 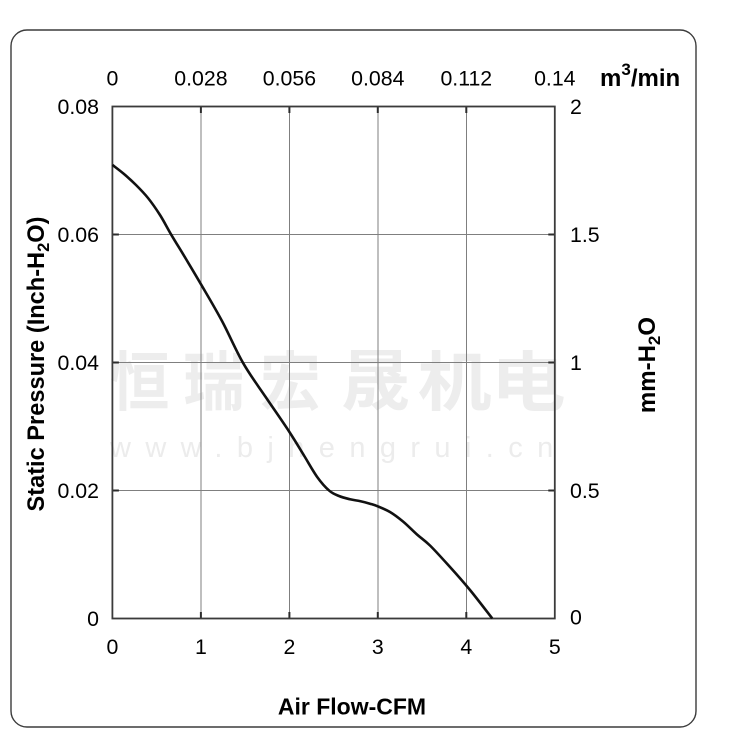 I want to click on svg-text: 0.02, so click(x=78, y=491).